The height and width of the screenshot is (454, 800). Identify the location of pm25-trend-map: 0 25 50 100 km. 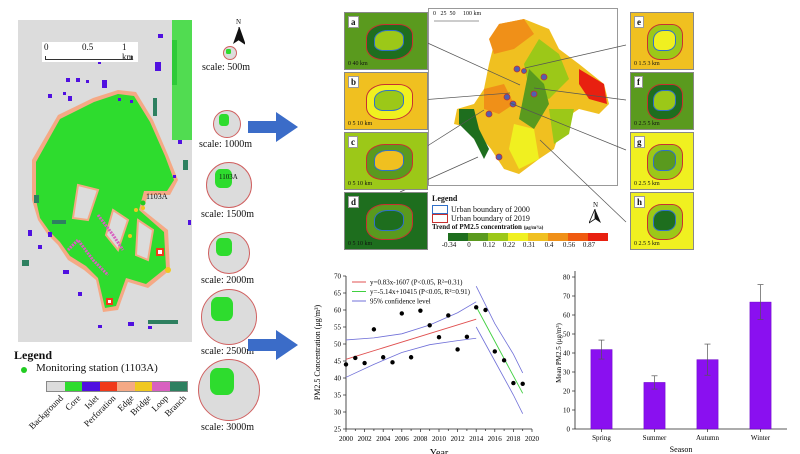
(523, 97).